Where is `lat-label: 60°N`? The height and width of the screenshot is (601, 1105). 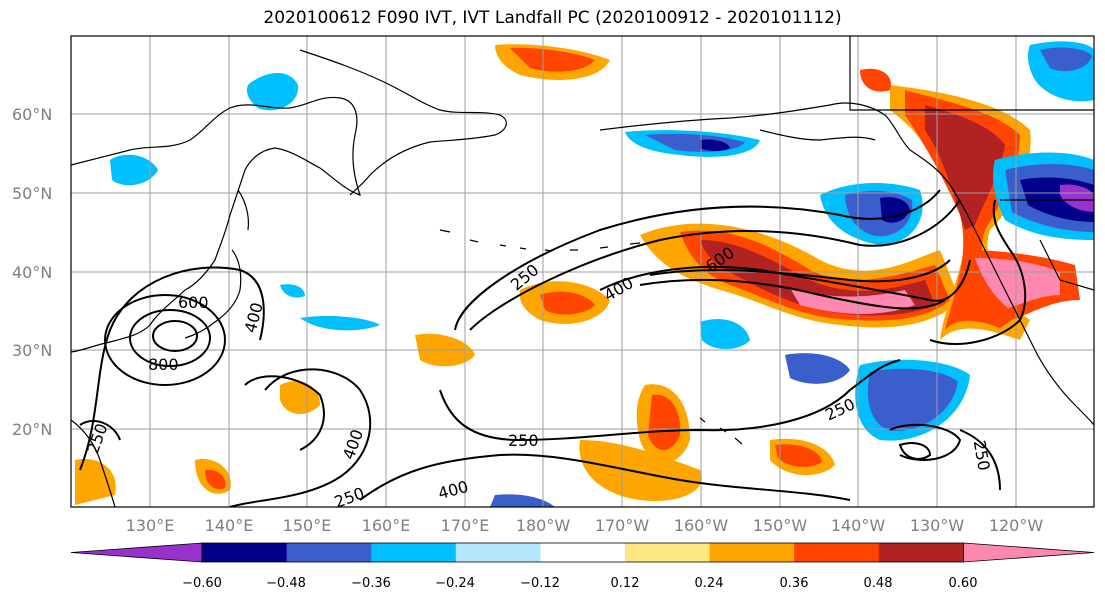 lat-label: 60°N is located at coordinates (32, 114).